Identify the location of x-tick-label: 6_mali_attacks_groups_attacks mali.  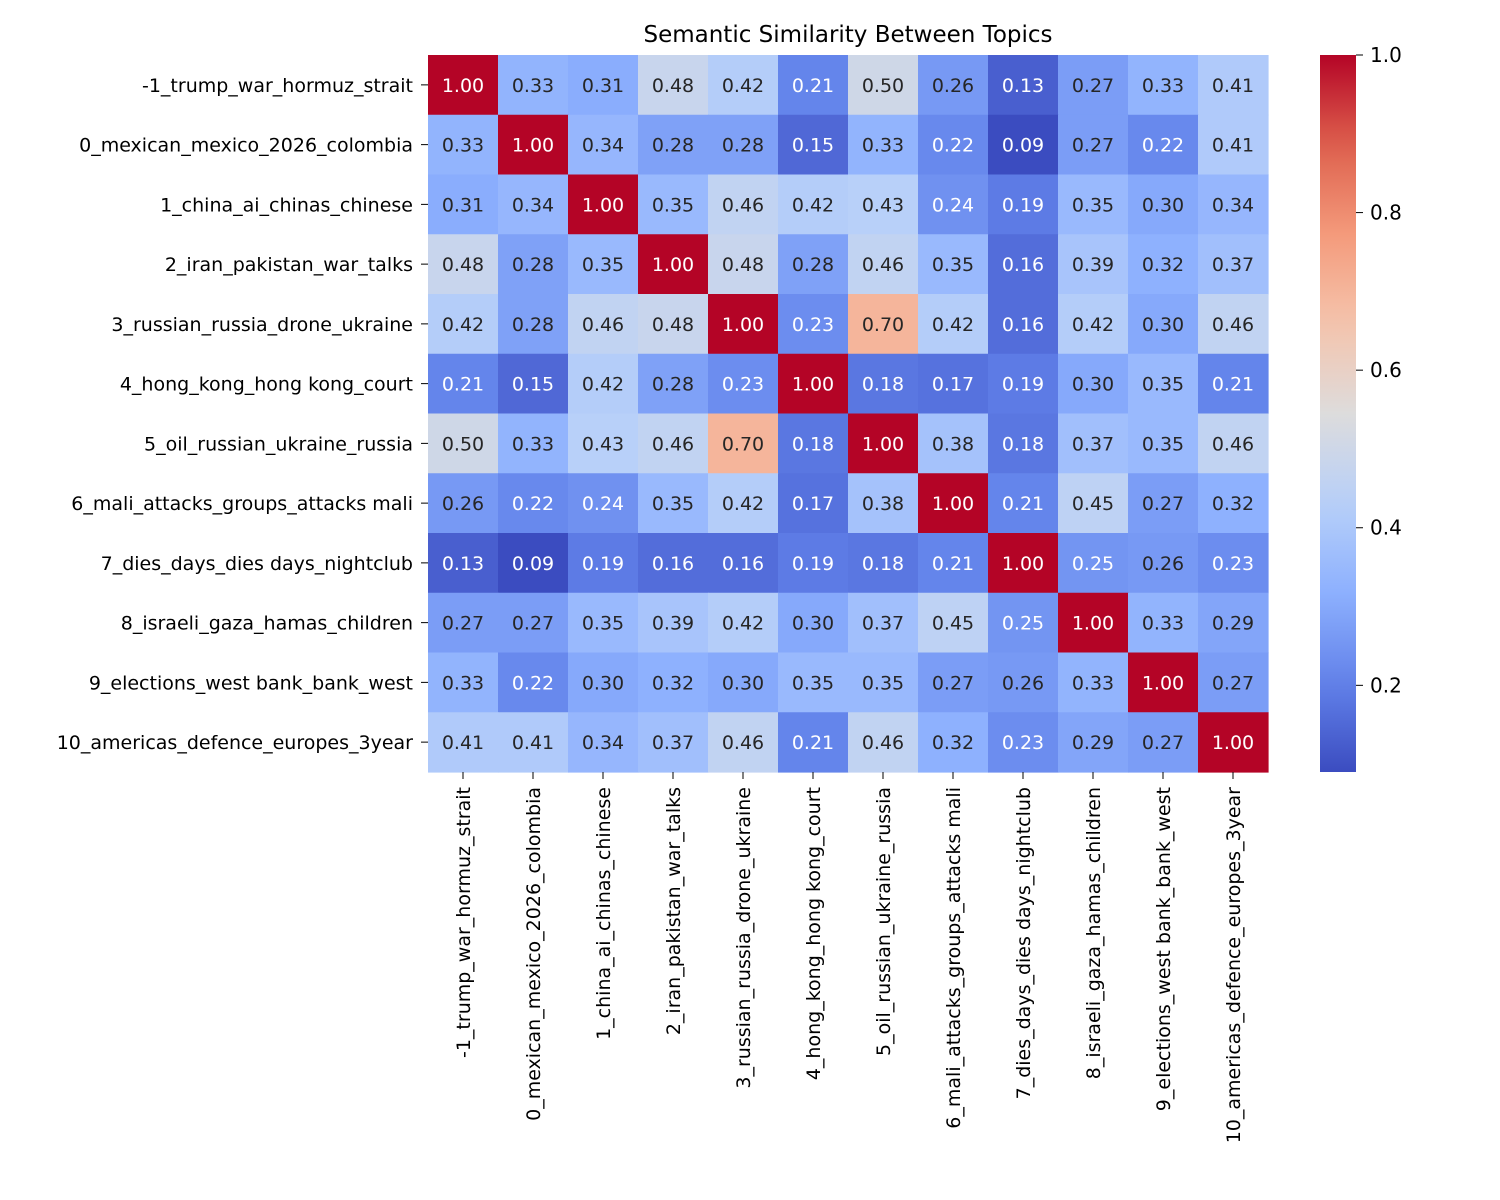
(954, 958).